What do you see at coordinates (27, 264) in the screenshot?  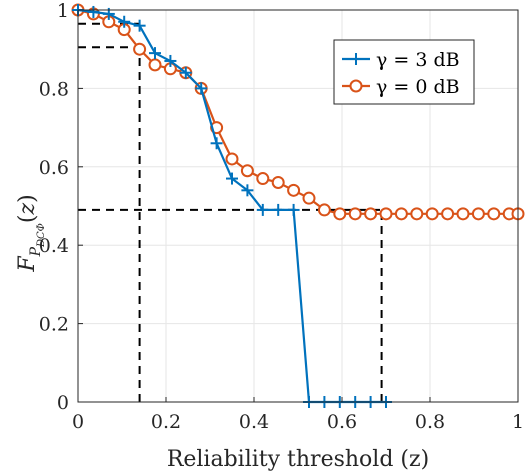 I see `y-label-main: F` at bounding box center [27, 264].